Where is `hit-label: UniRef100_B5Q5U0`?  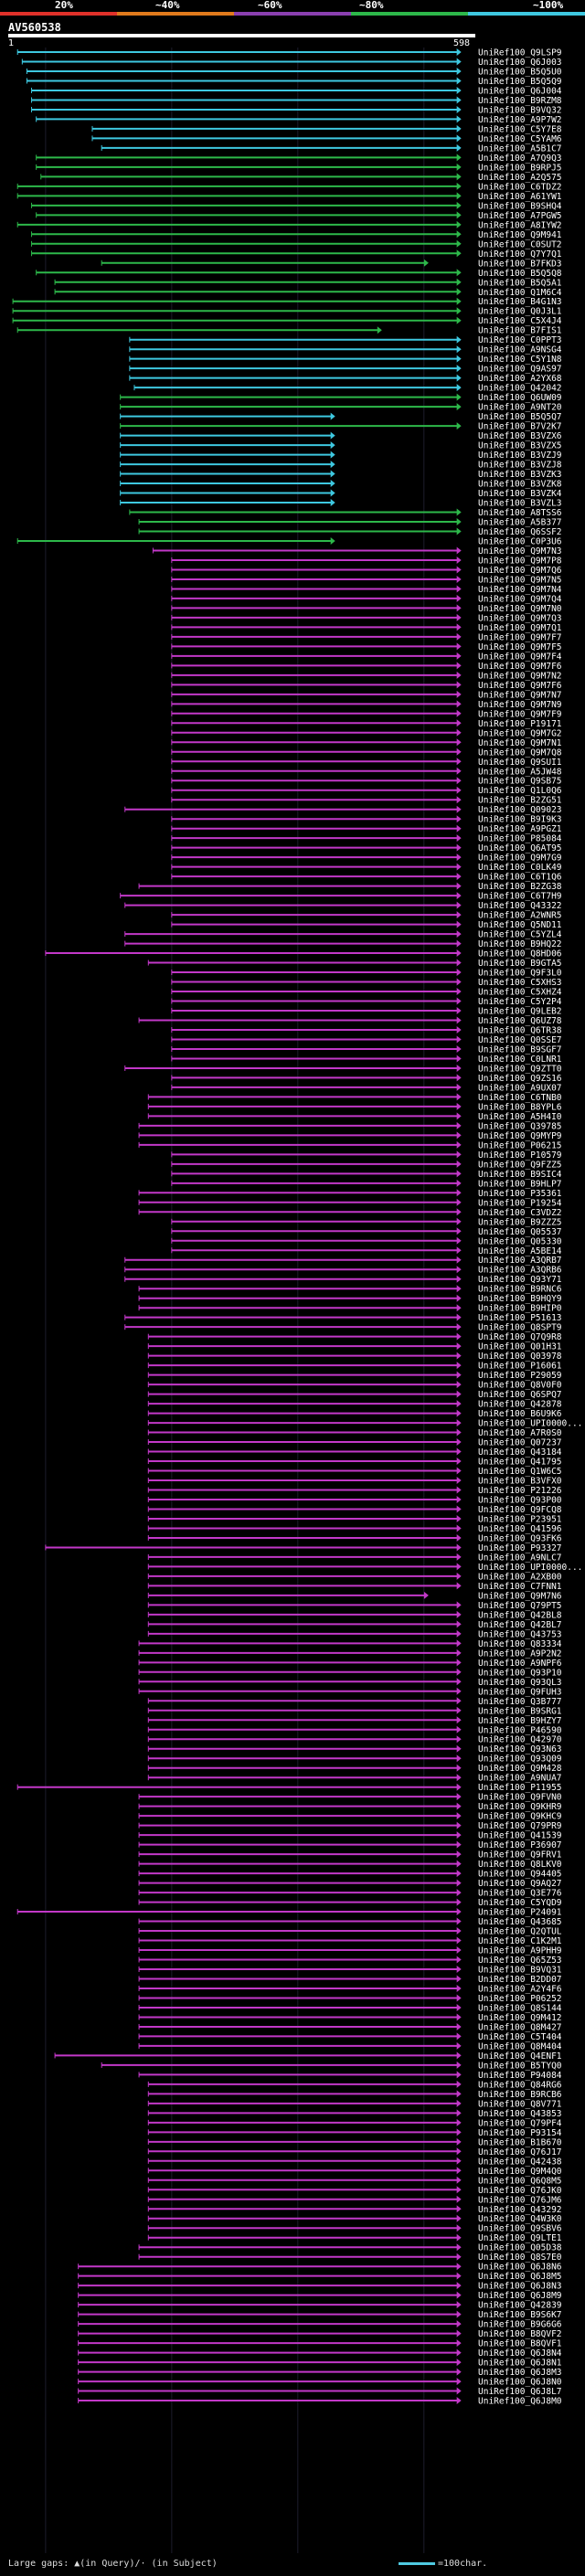 hit-label: UniRef100_B5Q5U0 is located at coordinates (520, 72).